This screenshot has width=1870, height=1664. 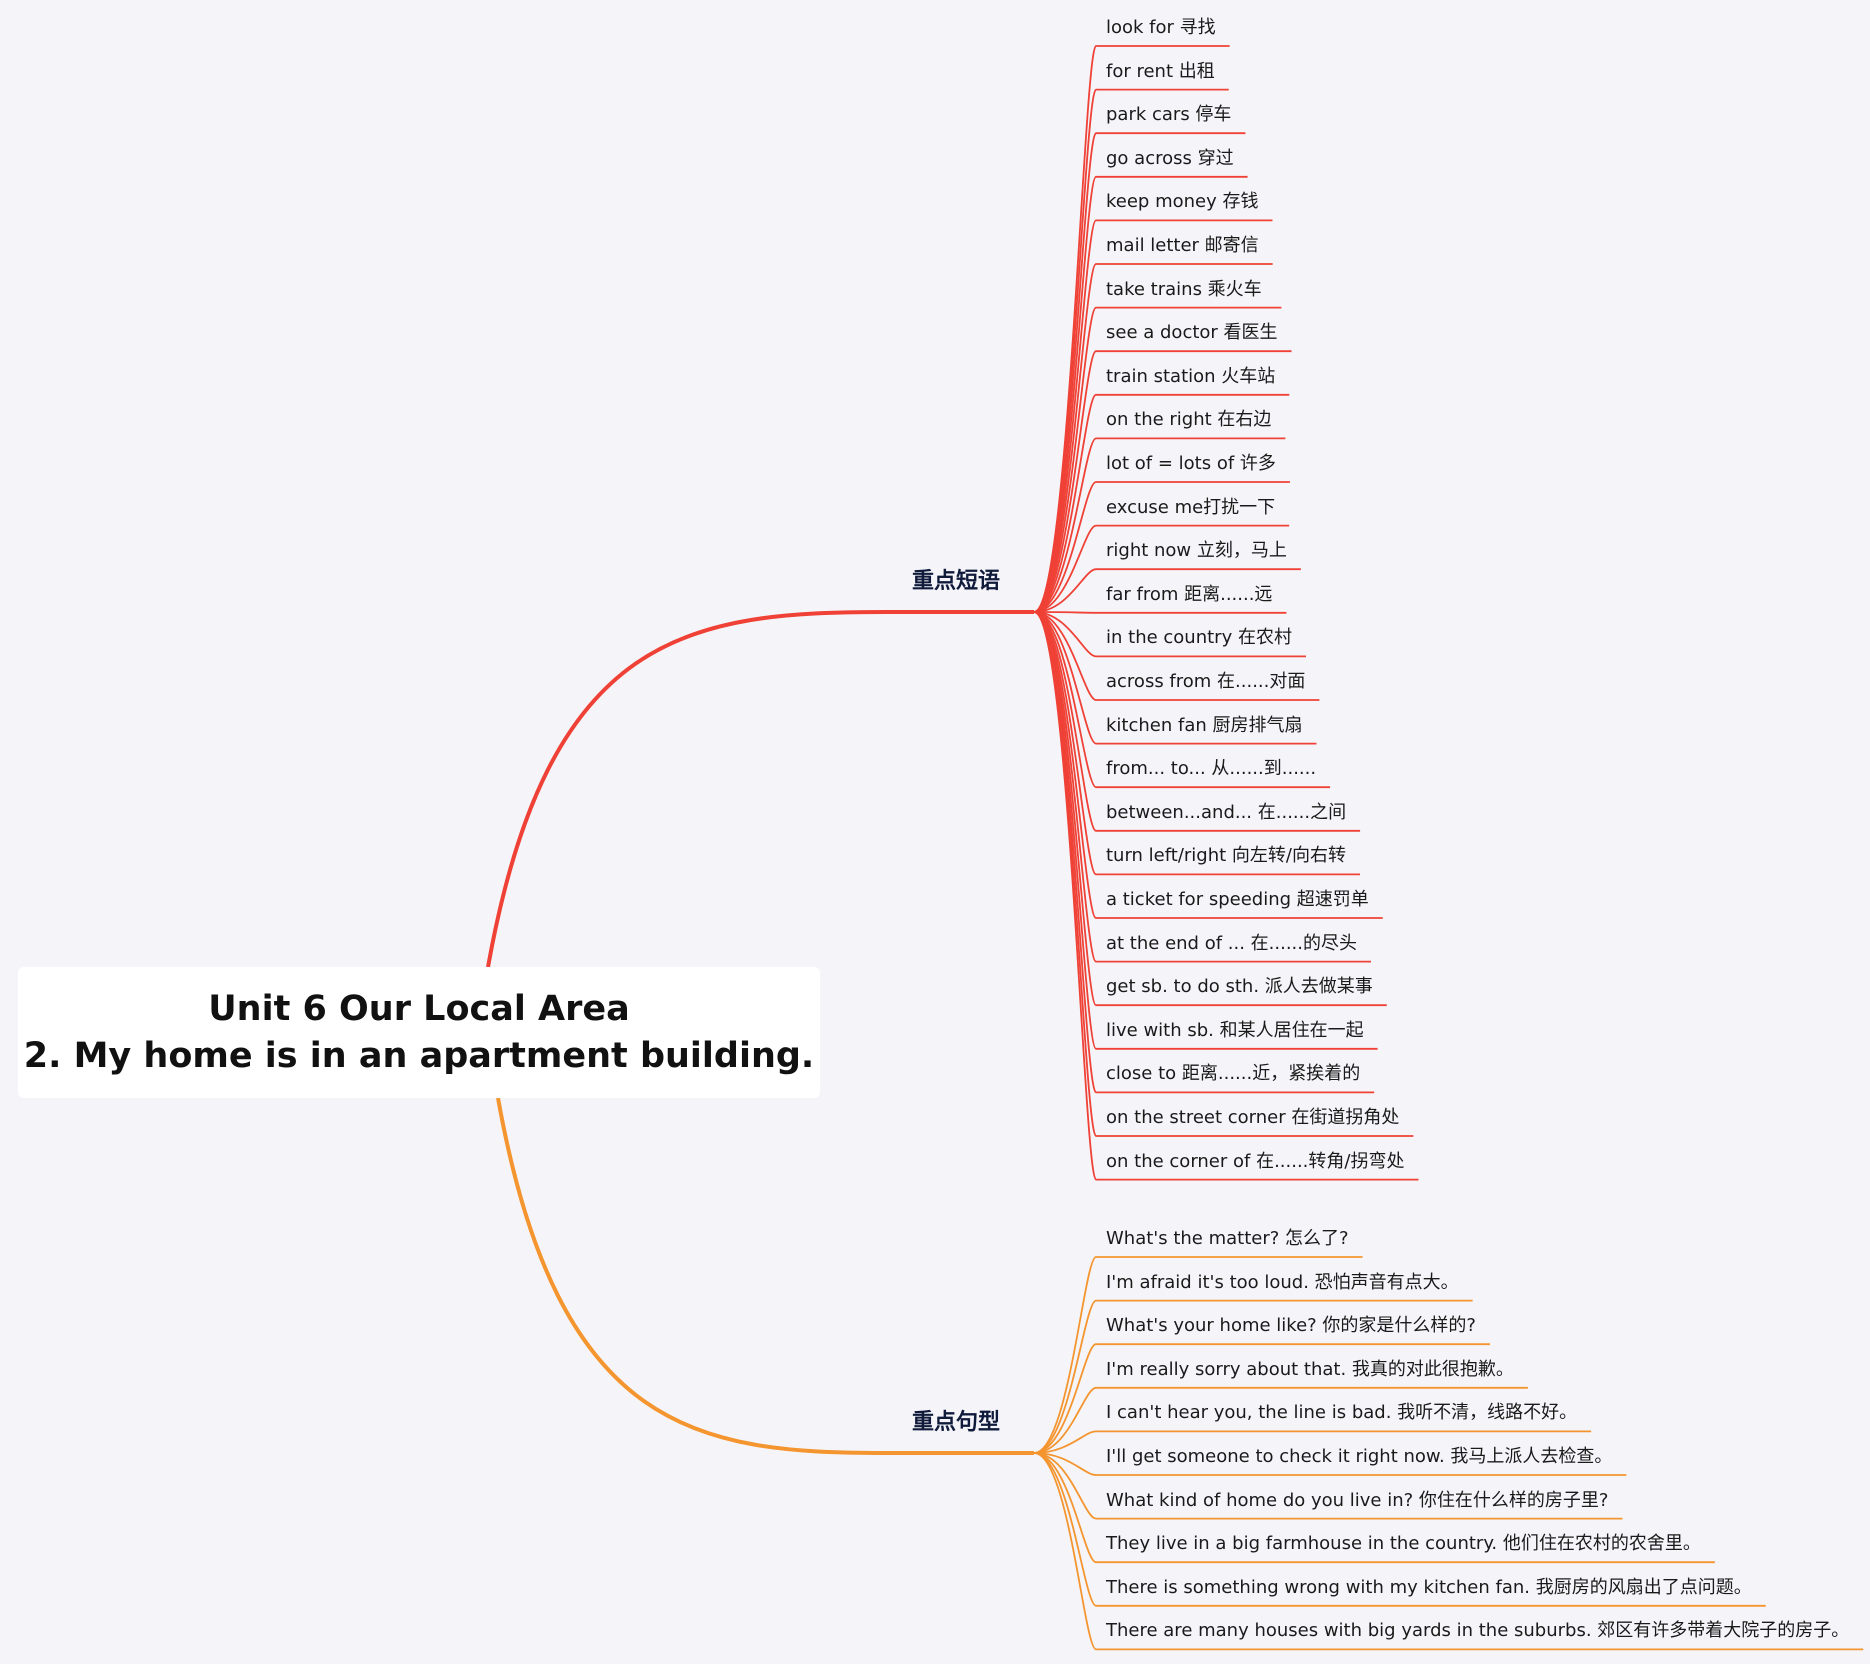 What do you see at coordinates (1239, 987) in the screenshot?
I see `phrase-item: get sb. to do sth. 派人去做某事` at bounding box center [1239, 987].